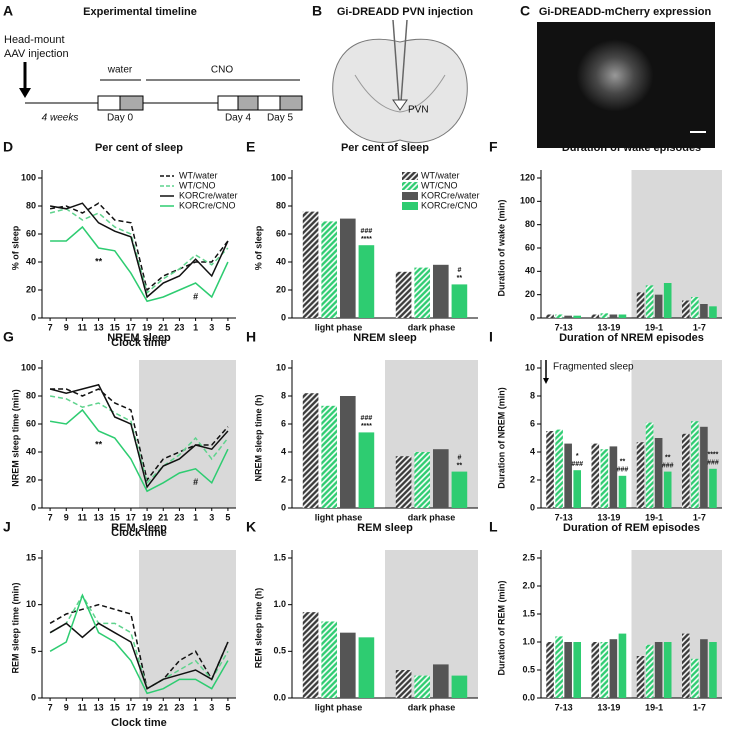 The image size is (729, 736). Describe the element at coordinates (279, 697) in the screenshot. I see `y-tick-label: 0.0` at that location.